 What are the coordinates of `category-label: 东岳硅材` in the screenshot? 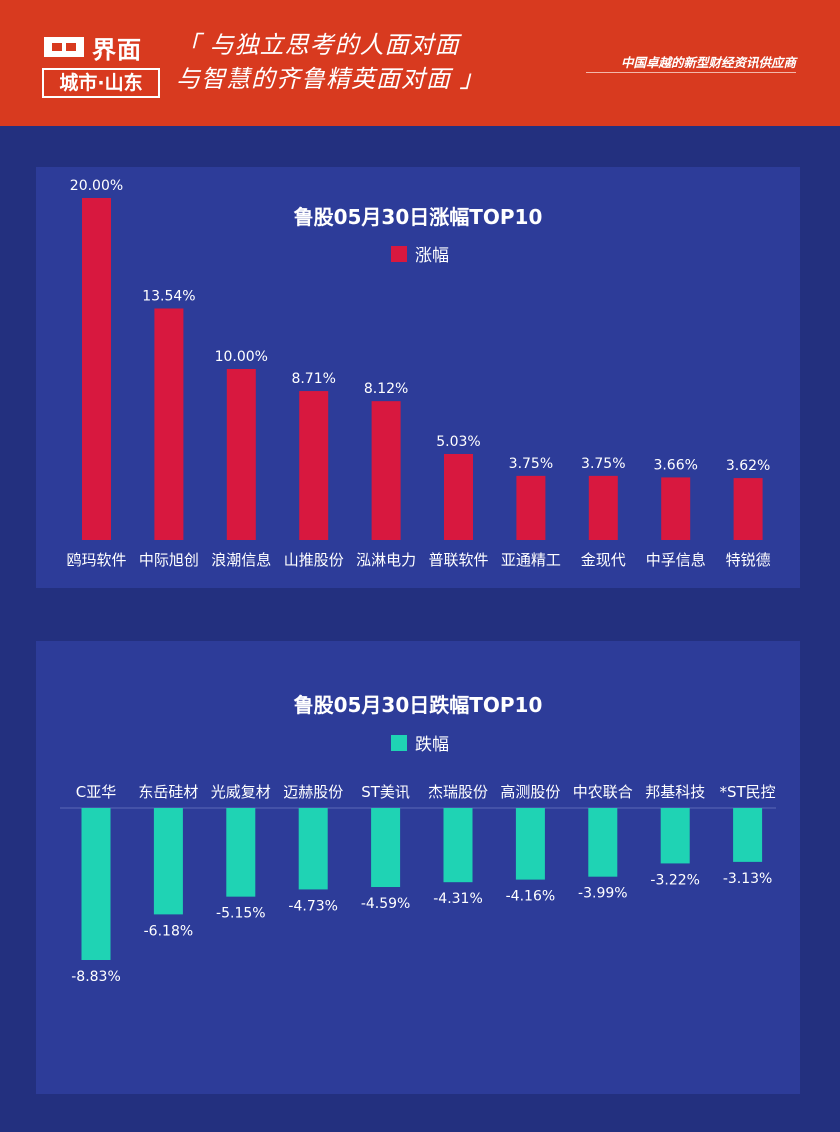 It's located at (168, 792).